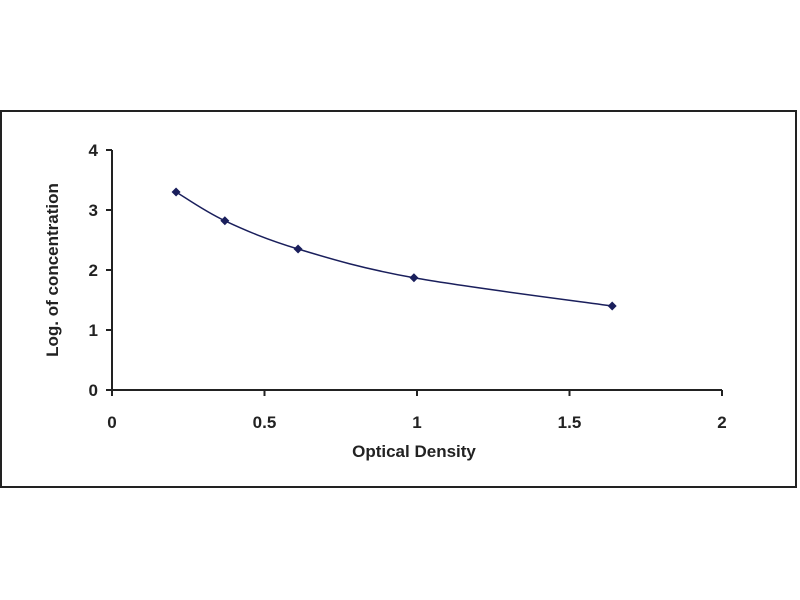 The image size is (800, 600). Describe the element at coordinates (94, 150) in the screenshot. I see `y-tick-label: 4` at that location.